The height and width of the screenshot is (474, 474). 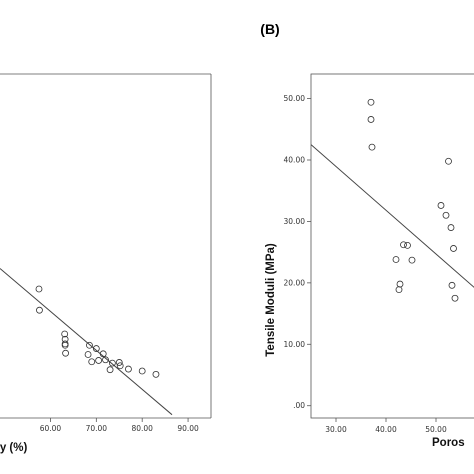 What do you see at coordinates (51, 428) in the screenshot?
I see `x-tick-label: 60.00` at bounding box center [51, 428].